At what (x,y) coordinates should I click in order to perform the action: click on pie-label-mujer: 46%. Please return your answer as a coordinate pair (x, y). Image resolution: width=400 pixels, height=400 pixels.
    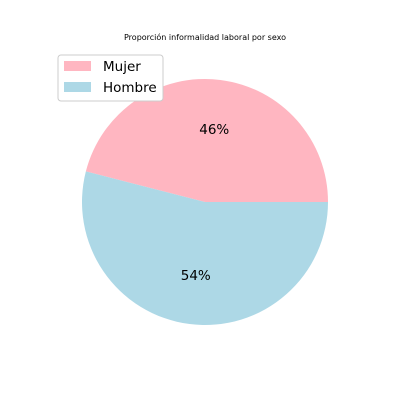
    Looking at the image, I should click on (214, 130).